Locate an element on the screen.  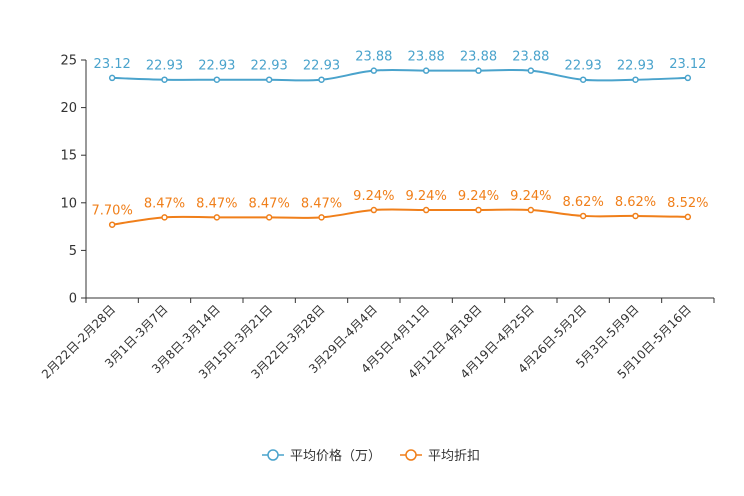
y-tick-label: 0 is located at coordinates (73, 299).